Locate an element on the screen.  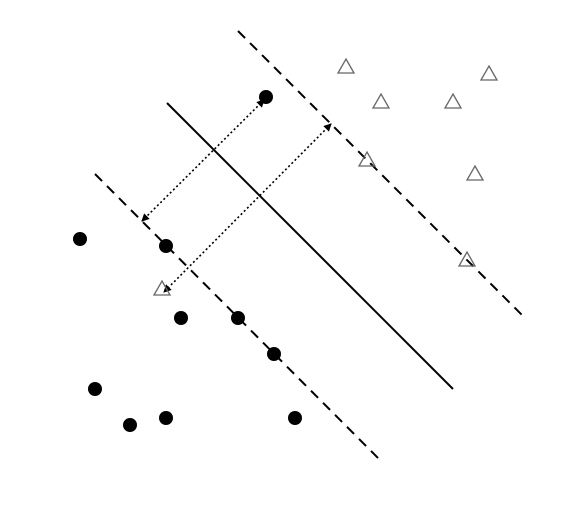
margin-width-right-arrow is located at coordinates (247, 208).